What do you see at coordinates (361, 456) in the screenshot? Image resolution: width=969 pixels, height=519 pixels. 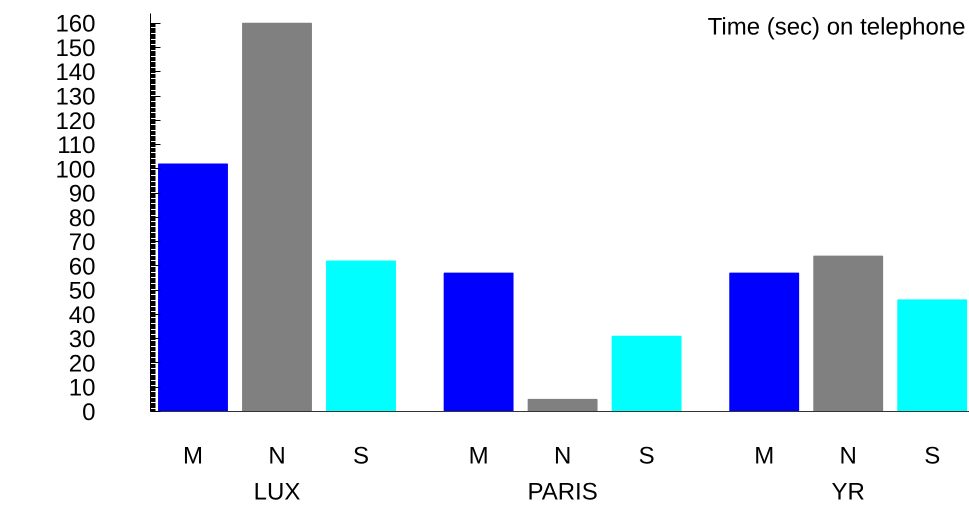 I see `series-label: S` at bounding box center [361, 456].